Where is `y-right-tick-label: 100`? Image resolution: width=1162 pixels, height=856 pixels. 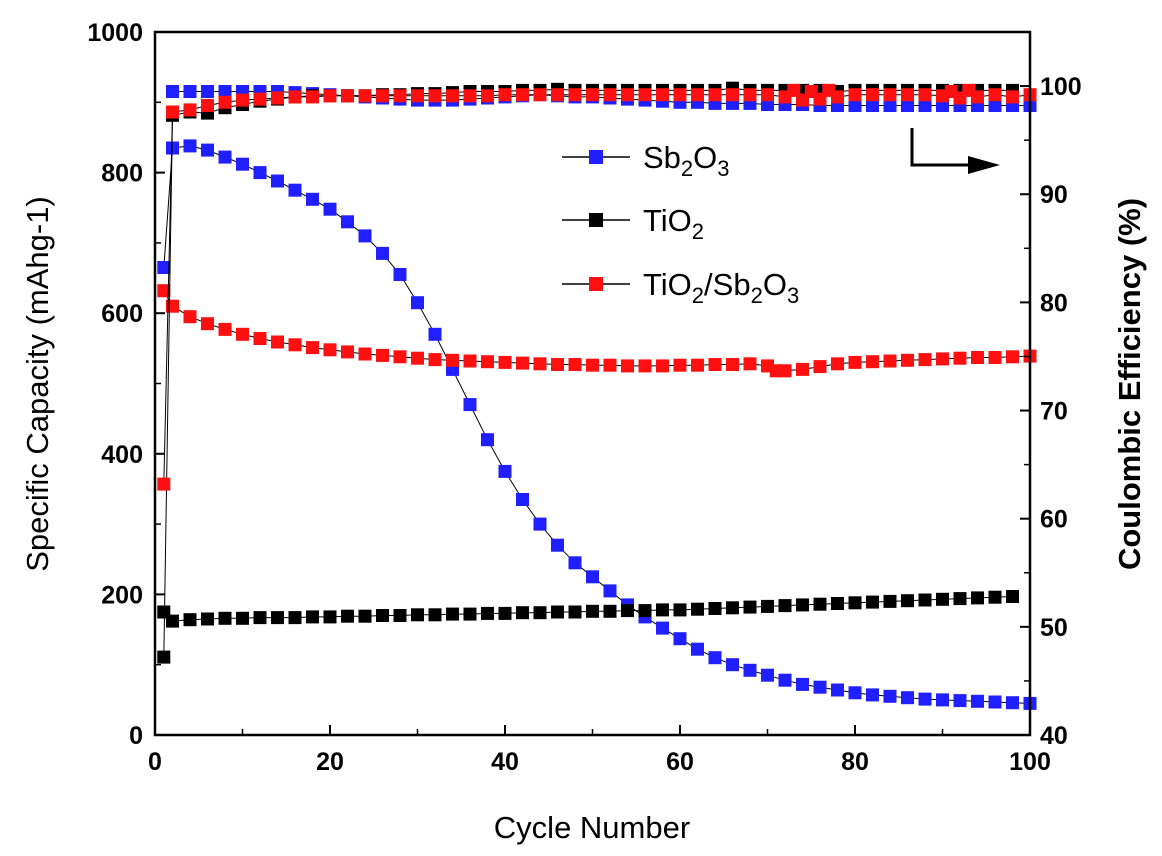
y-right-tick-label: 100 is located at coordinates (1061, 87).